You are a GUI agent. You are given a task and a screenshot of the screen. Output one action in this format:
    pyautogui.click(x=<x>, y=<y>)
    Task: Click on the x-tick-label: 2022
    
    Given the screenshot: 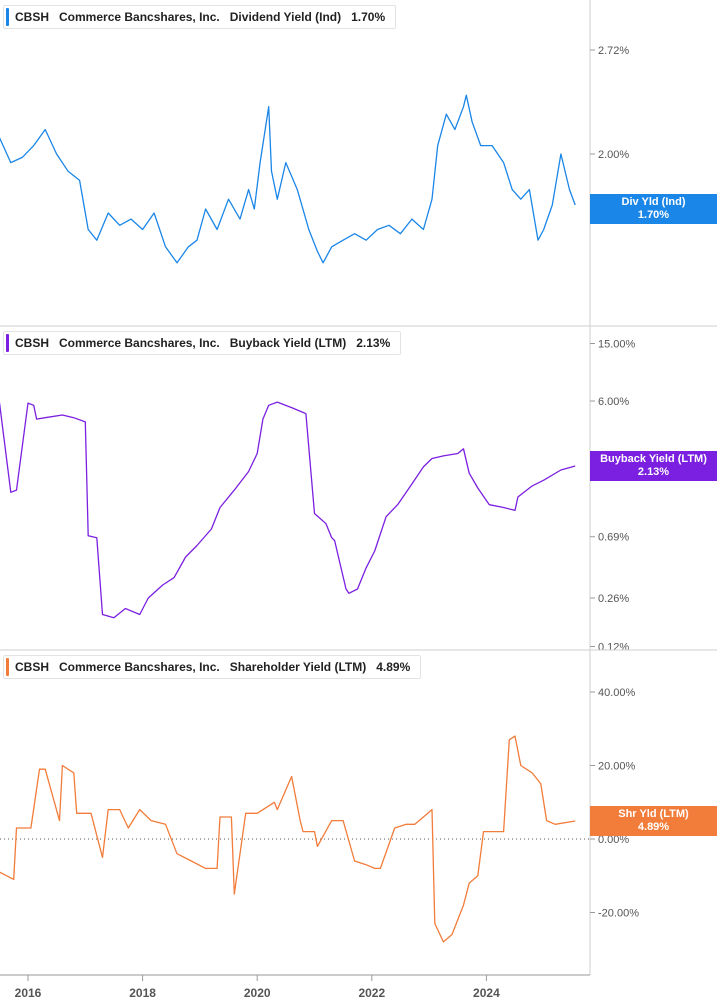 What is the action you would take?
    pyautogui.click(x=371, y=993)
    